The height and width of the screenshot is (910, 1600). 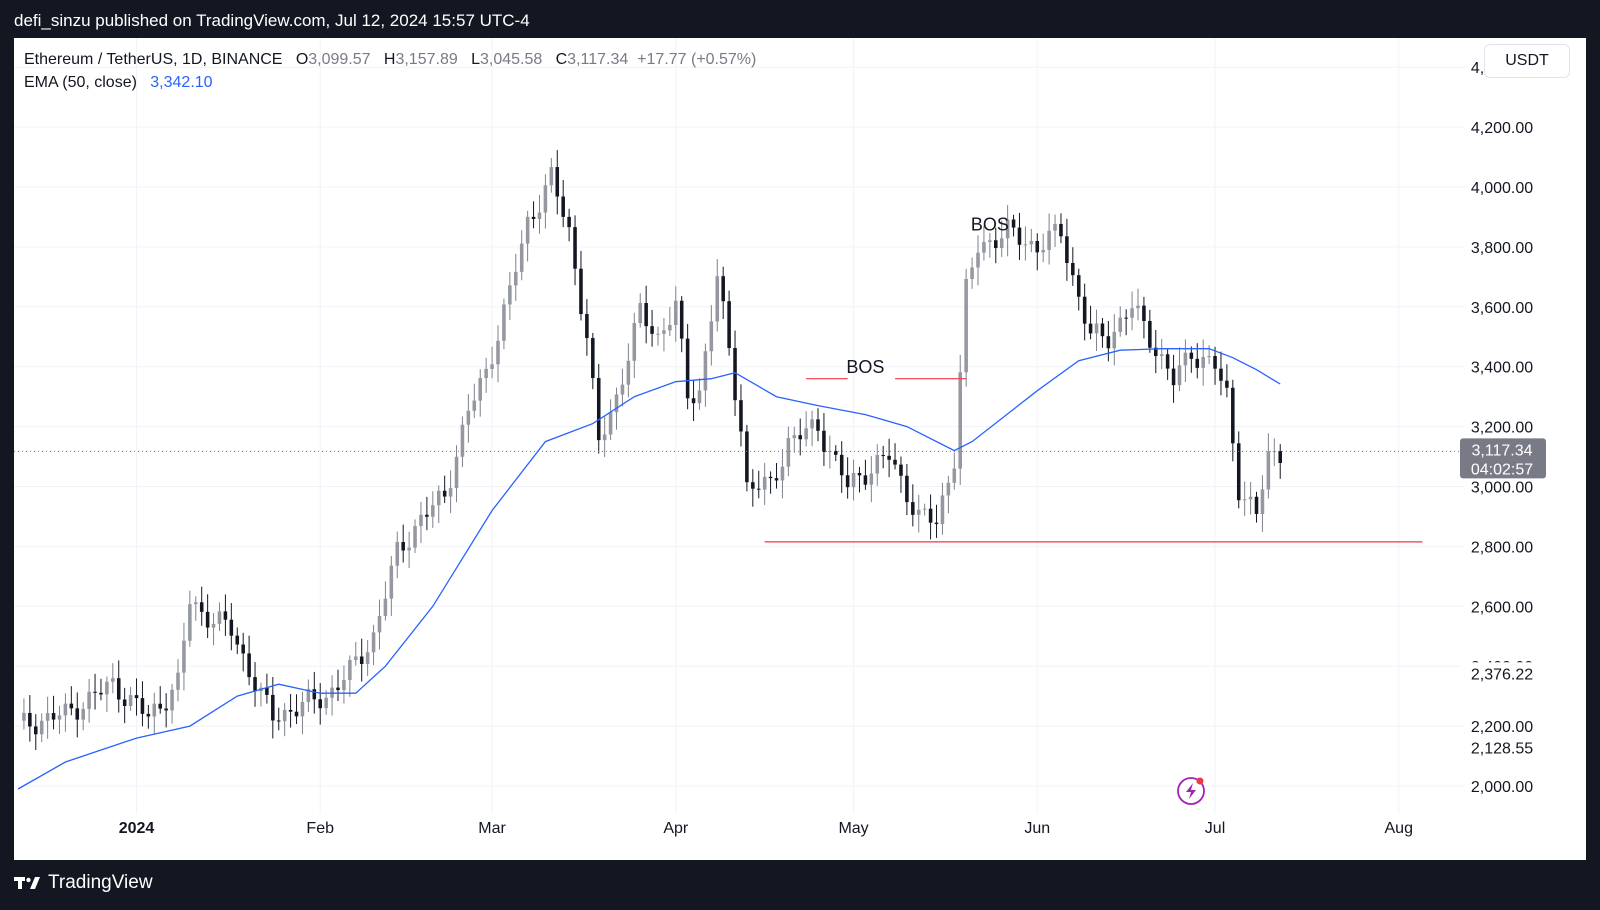 I want to click on tradingview-brand: TradingView, so click(x=100, y=882).